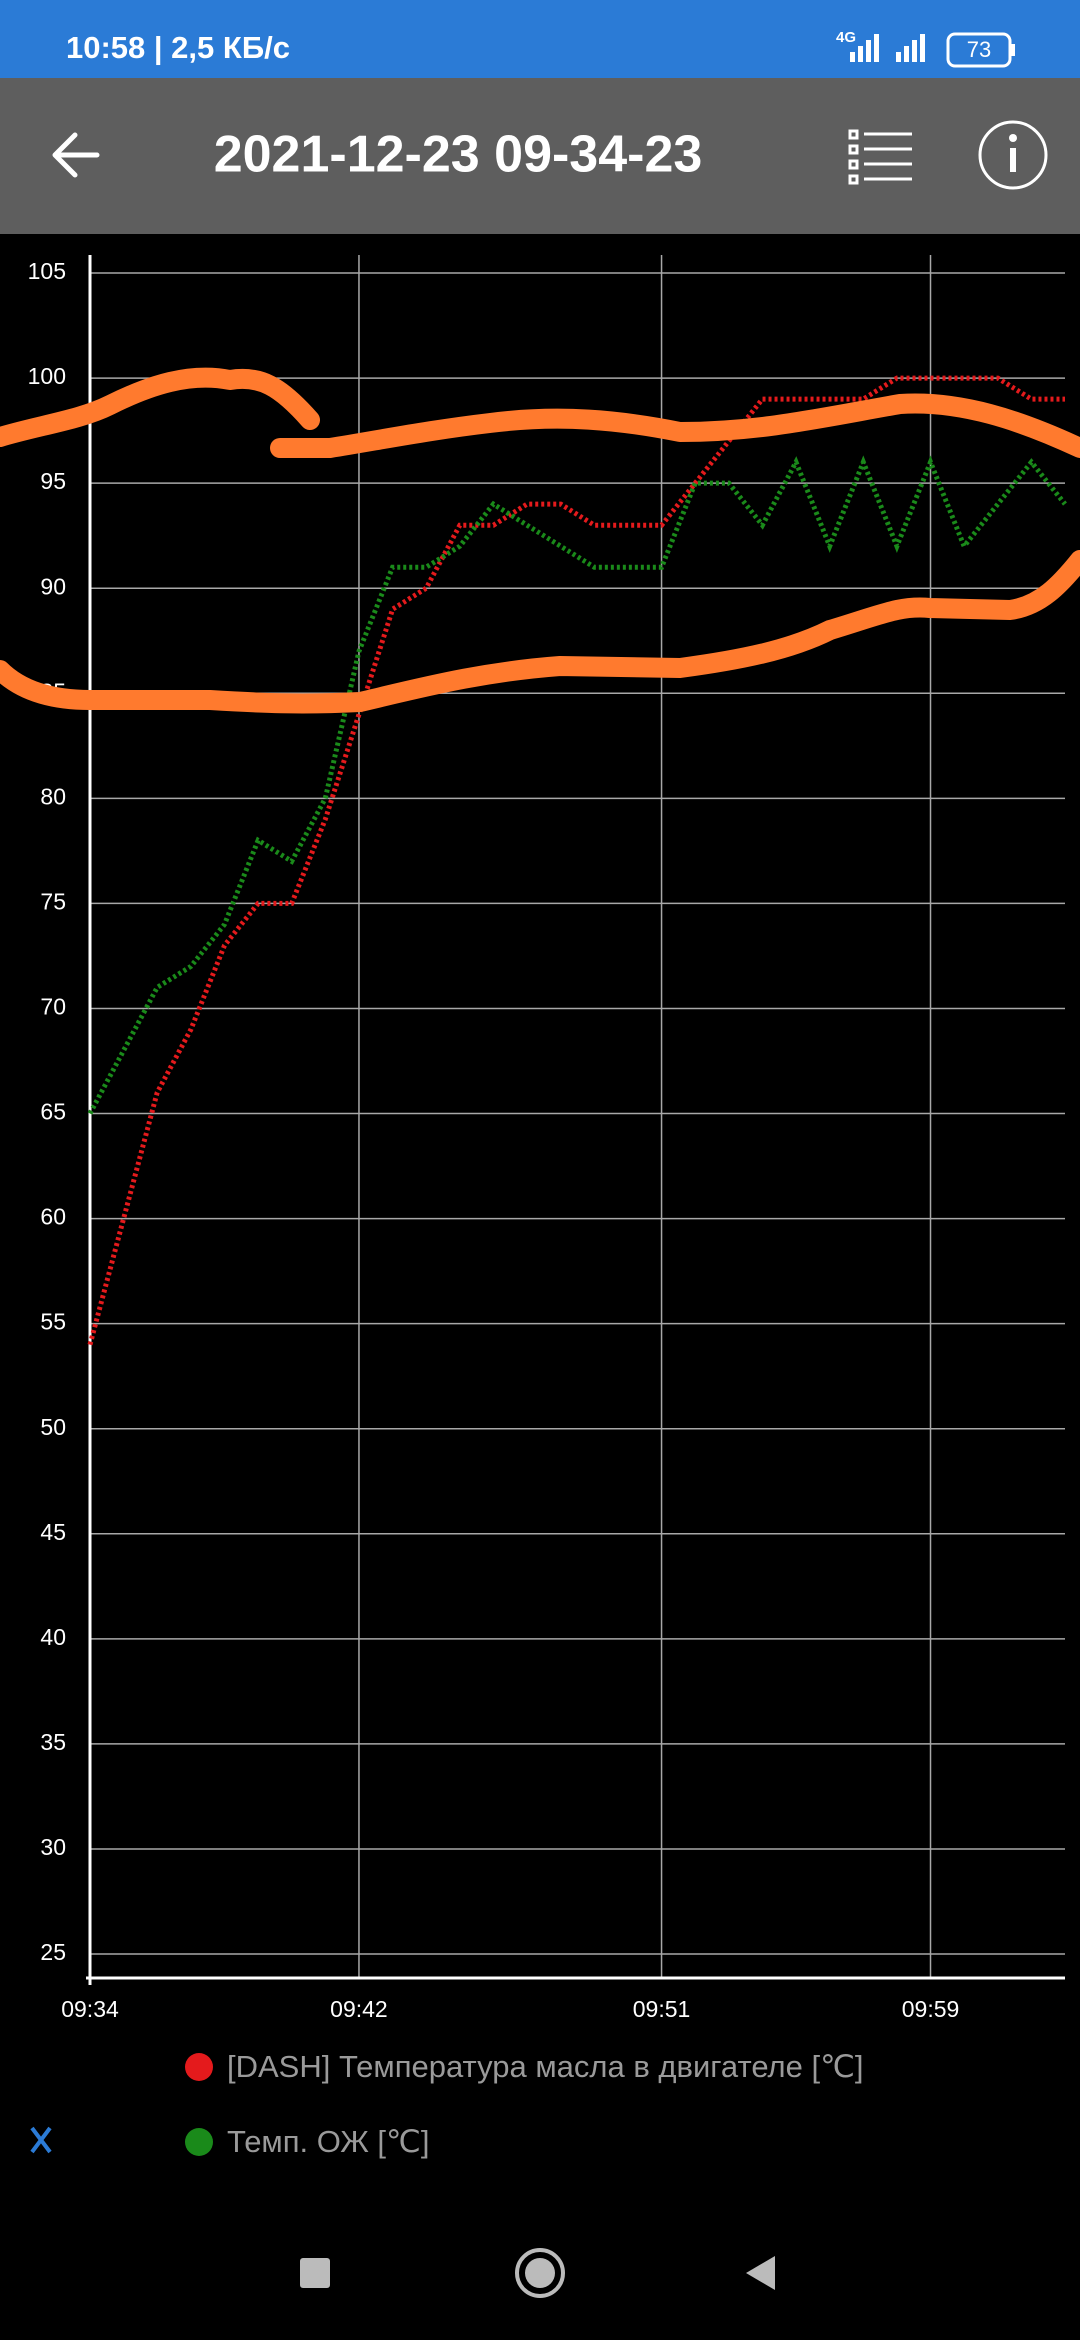 The width and height of the screenshot is (1080, 2340). Describe the element at coordinates (540, 540) in the screenshot. I see `annotation-strokes` at that location.